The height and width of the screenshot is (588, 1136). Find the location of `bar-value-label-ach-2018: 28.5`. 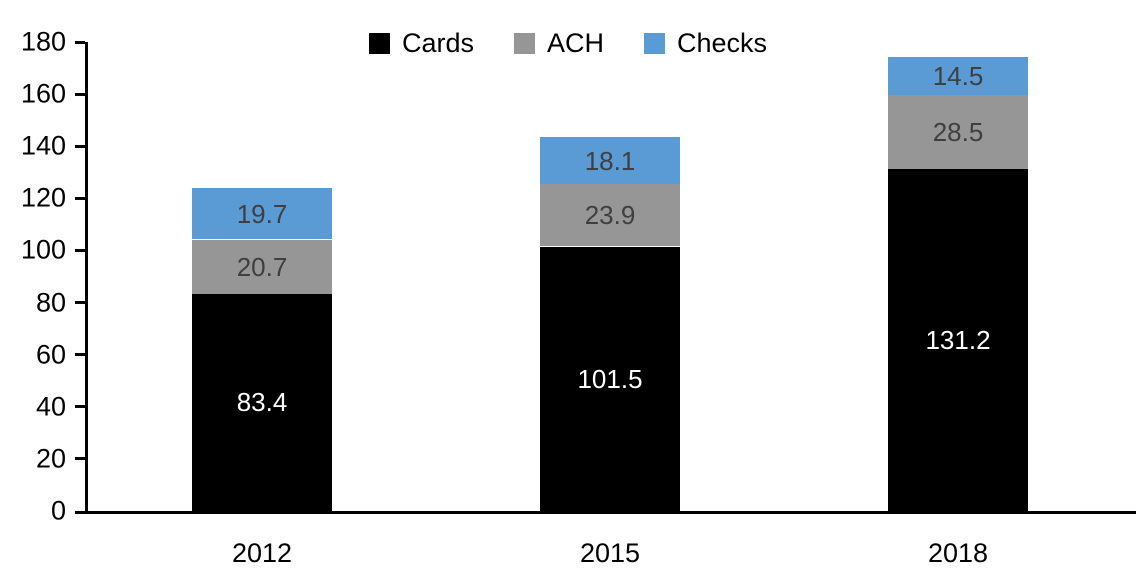

bar-value-label-ach-2018: 28.5 is located at coordinates (958, 132).